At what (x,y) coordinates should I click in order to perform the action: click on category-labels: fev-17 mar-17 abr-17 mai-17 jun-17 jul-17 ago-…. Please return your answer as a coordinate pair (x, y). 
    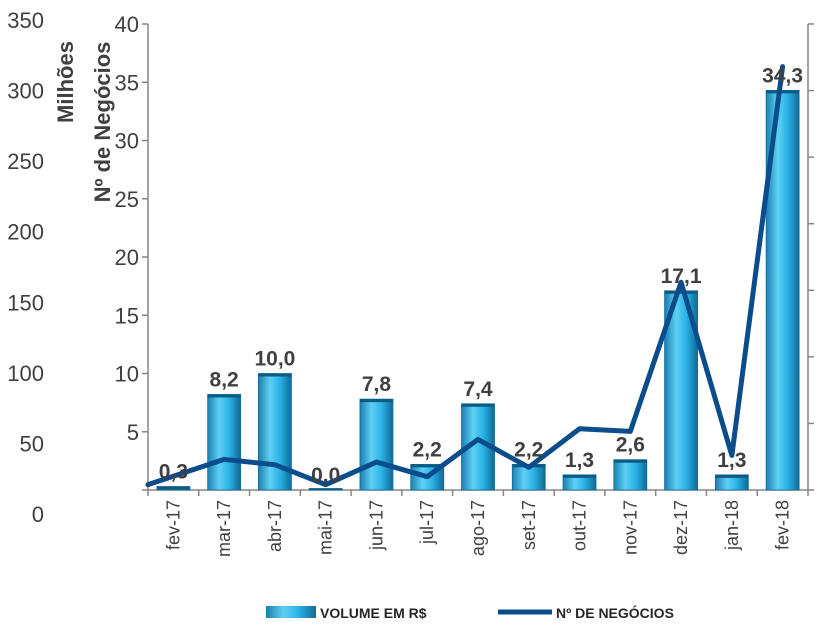
    Looking at the image, I should click on (477, 528).